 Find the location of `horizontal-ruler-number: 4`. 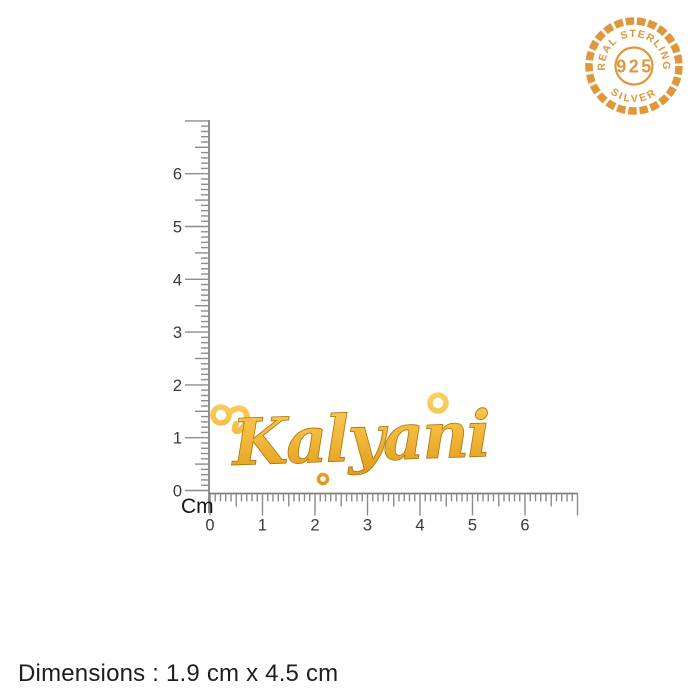

horizontal-ruler-number: 4 is located at coordinates (419, 526).